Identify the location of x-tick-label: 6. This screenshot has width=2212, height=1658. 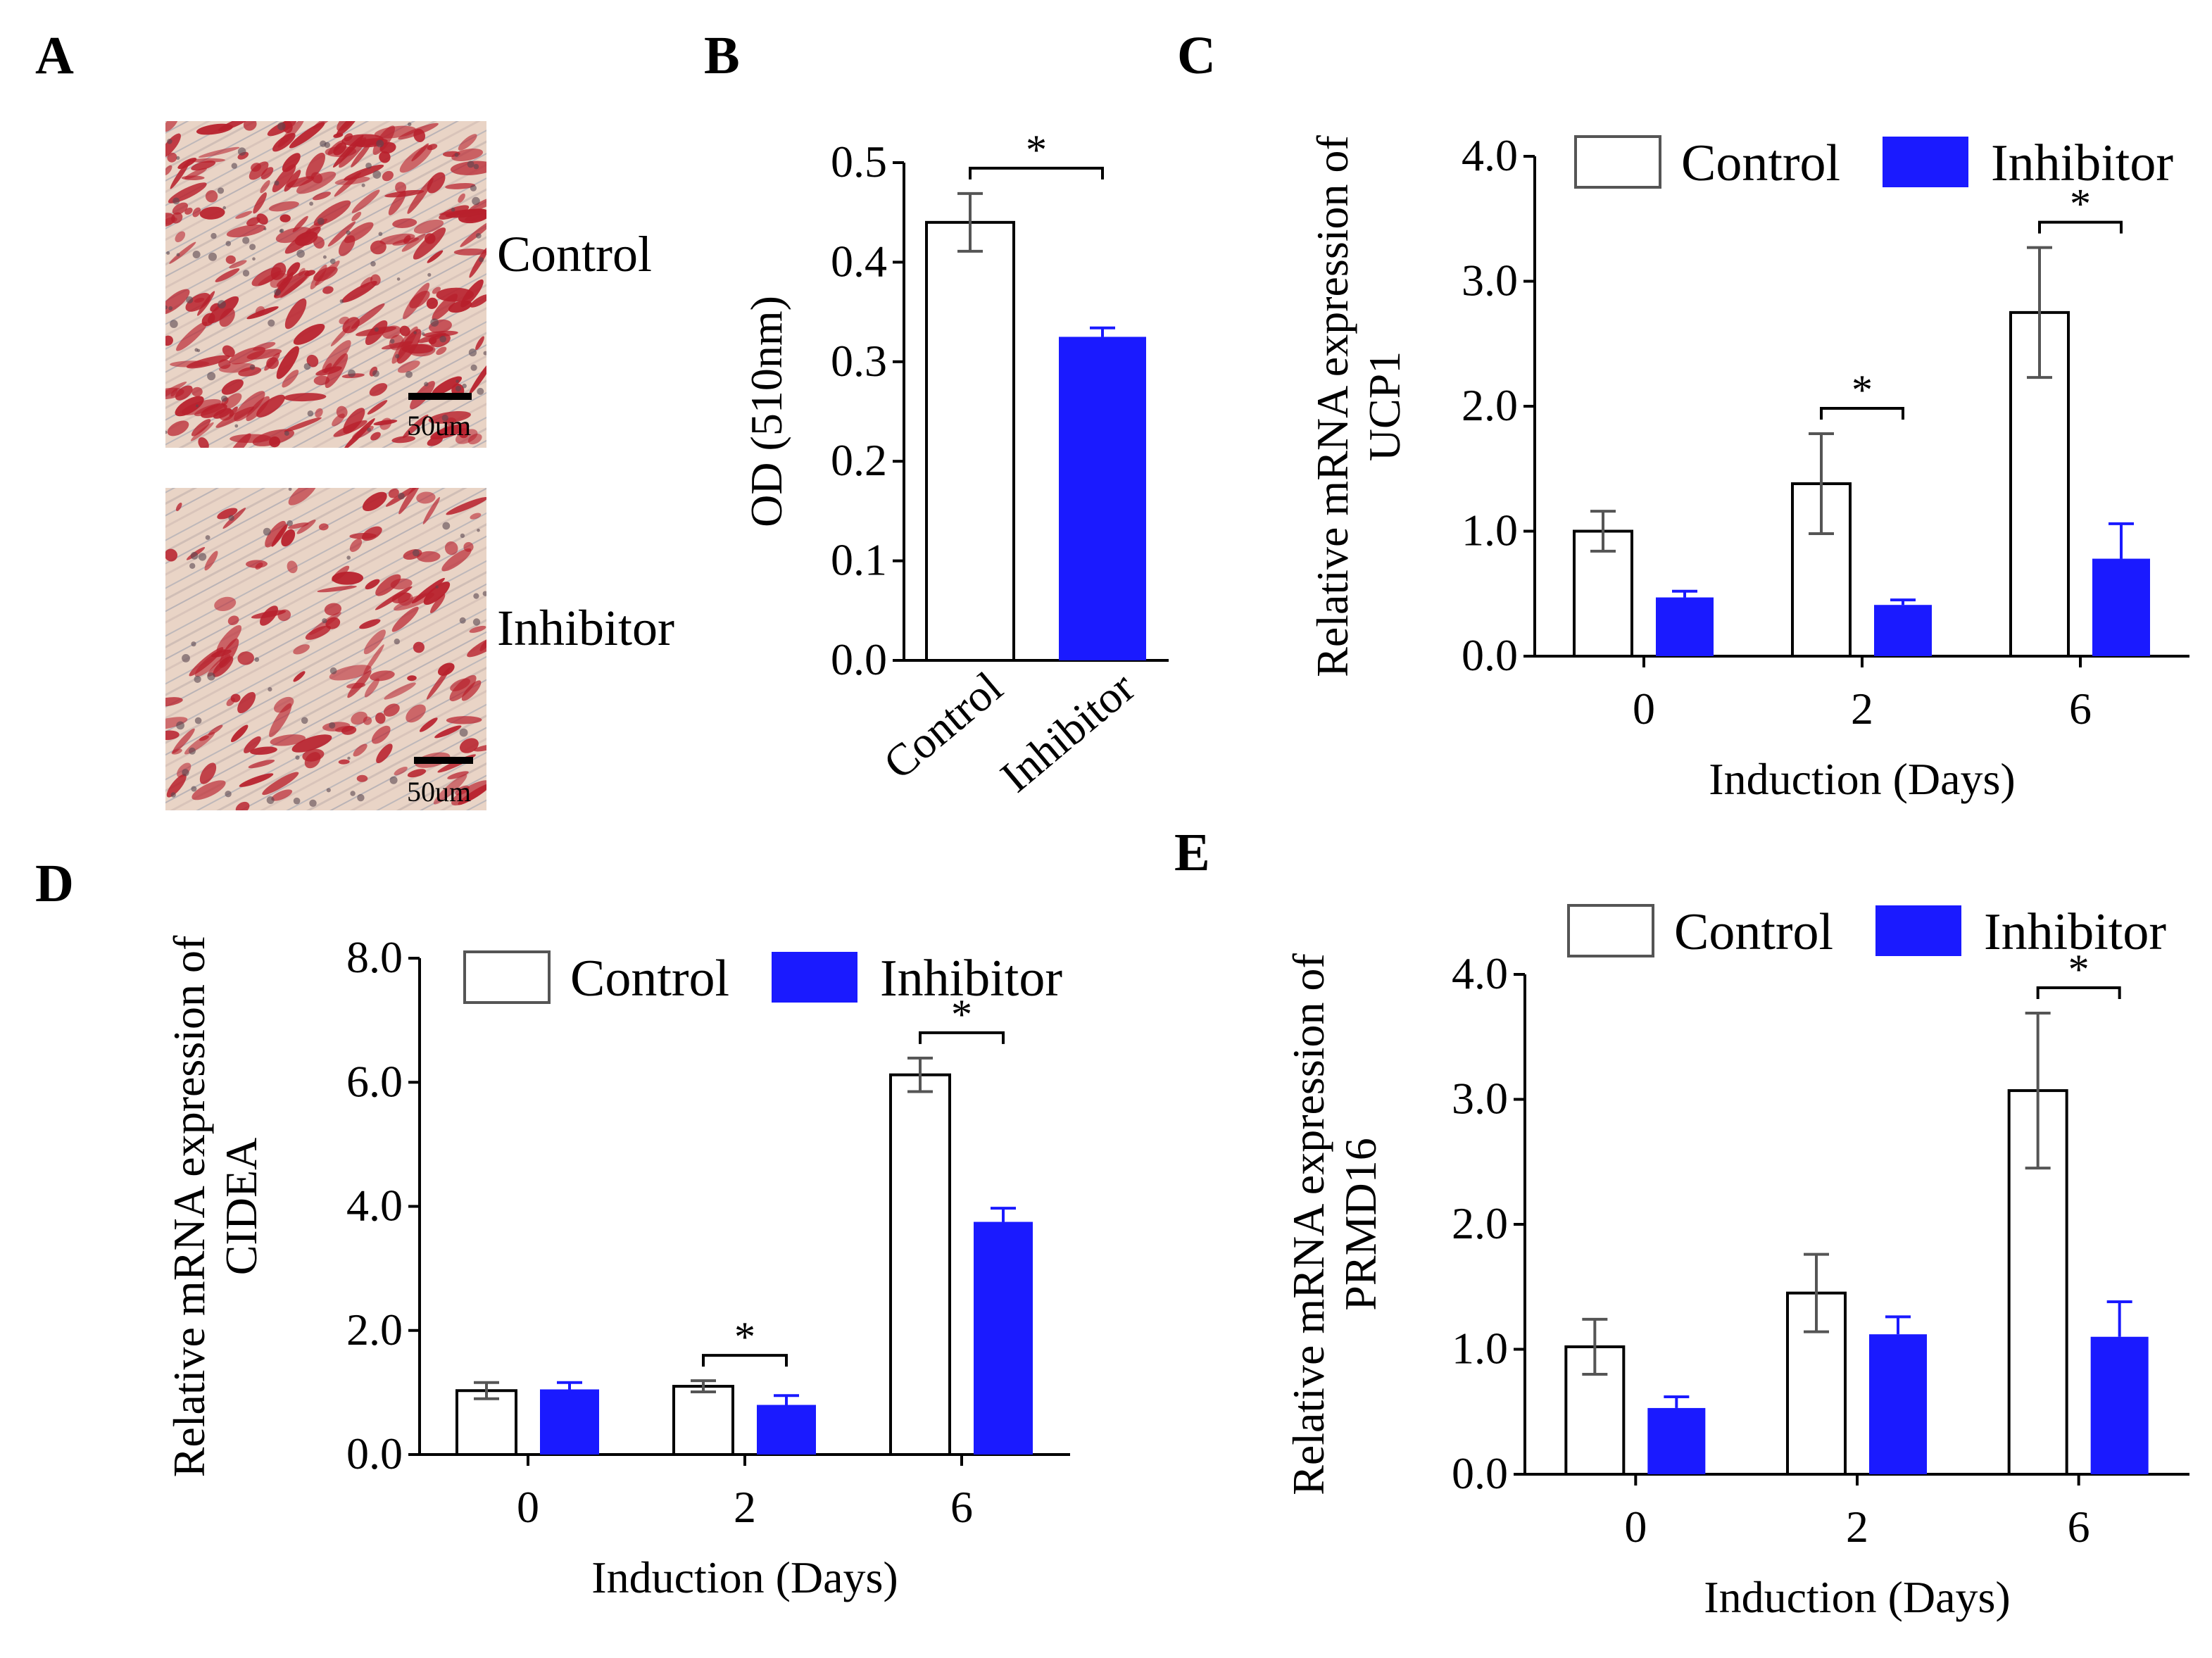
(962, 1507).